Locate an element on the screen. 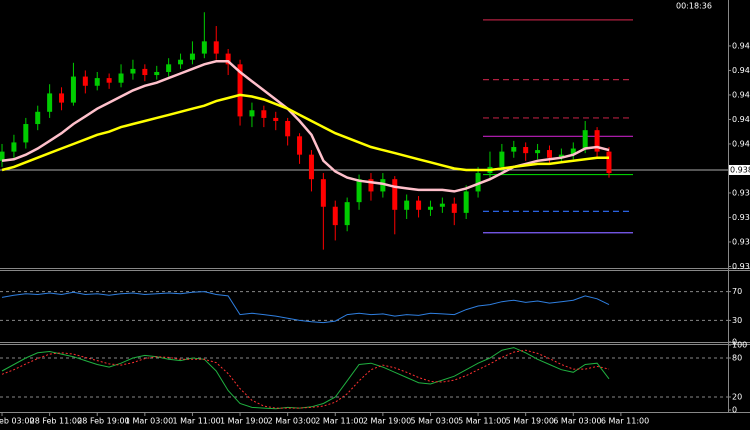 Image resolution: width=750 pixels, height=430 pixels. x-tick-label: 5 Mar 19:00 is located at coordinates (530, 421).